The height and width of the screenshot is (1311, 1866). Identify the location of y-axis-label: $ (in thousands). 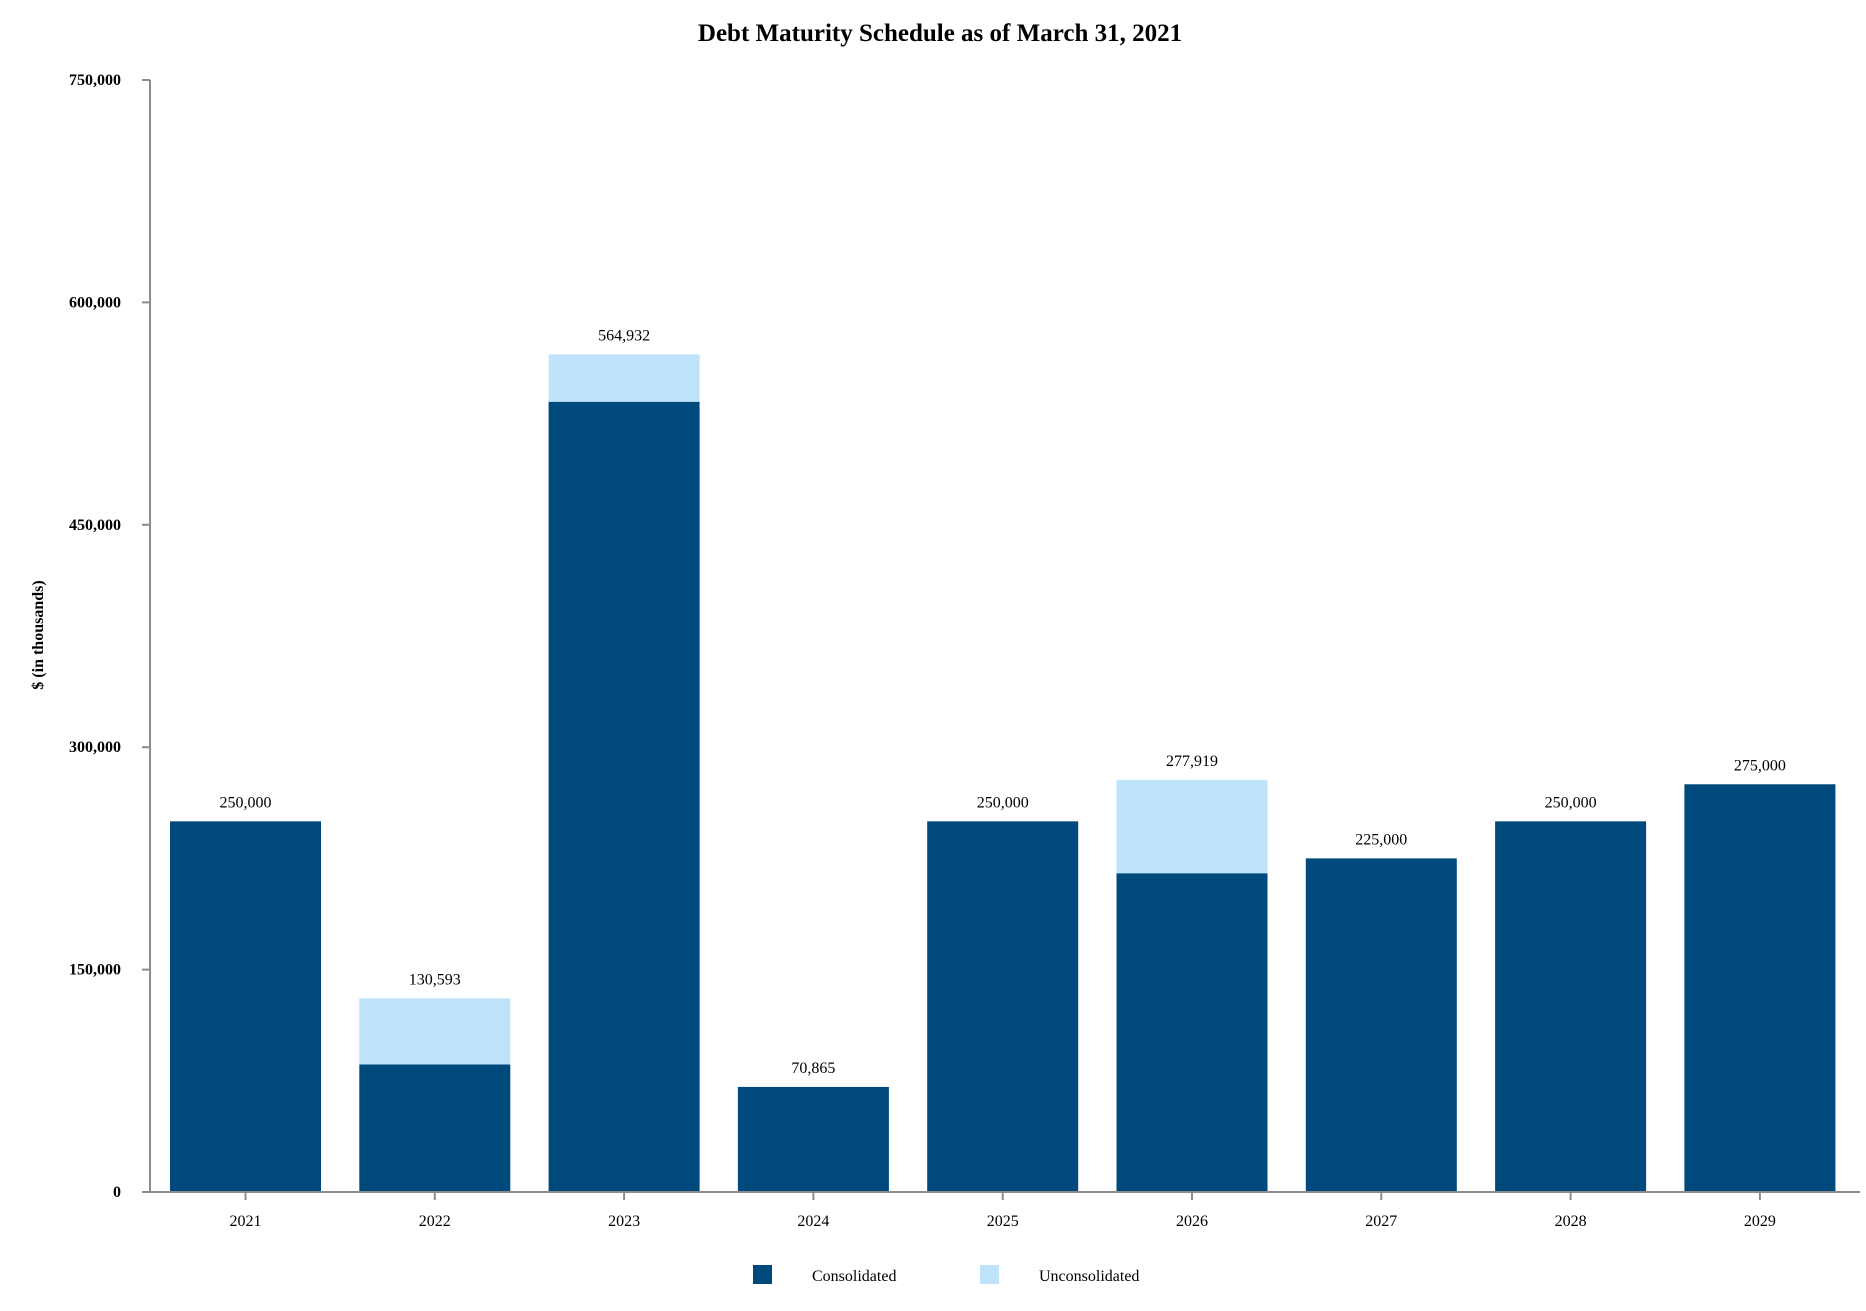
(38, 634).